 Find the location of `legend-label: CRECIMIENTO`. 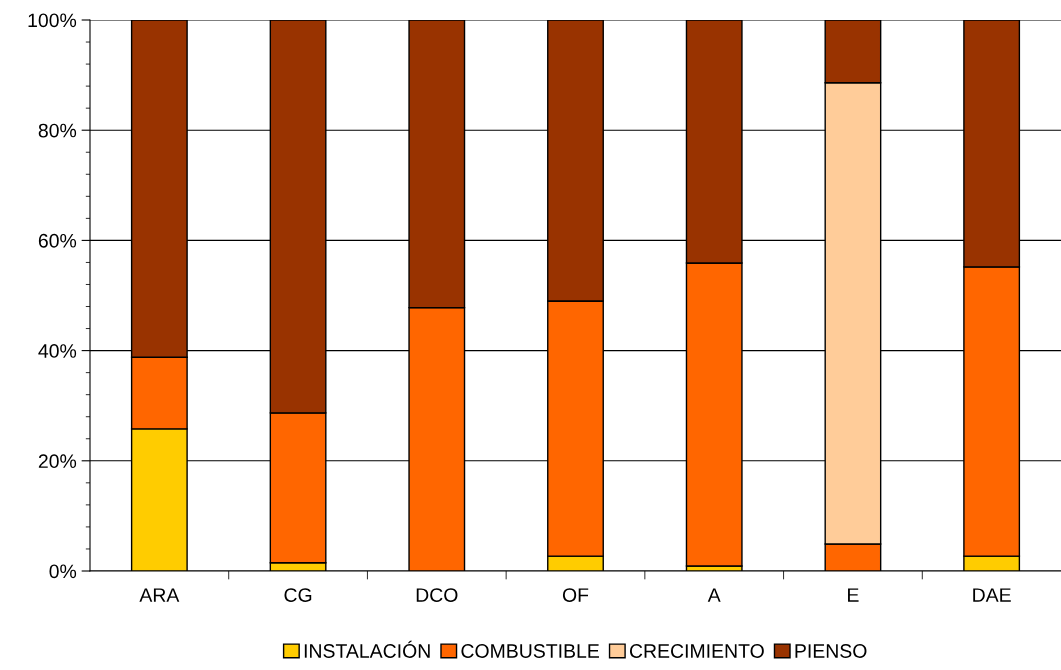

legend-label: CRECIMIENTO is located at coordinates (696, 651).